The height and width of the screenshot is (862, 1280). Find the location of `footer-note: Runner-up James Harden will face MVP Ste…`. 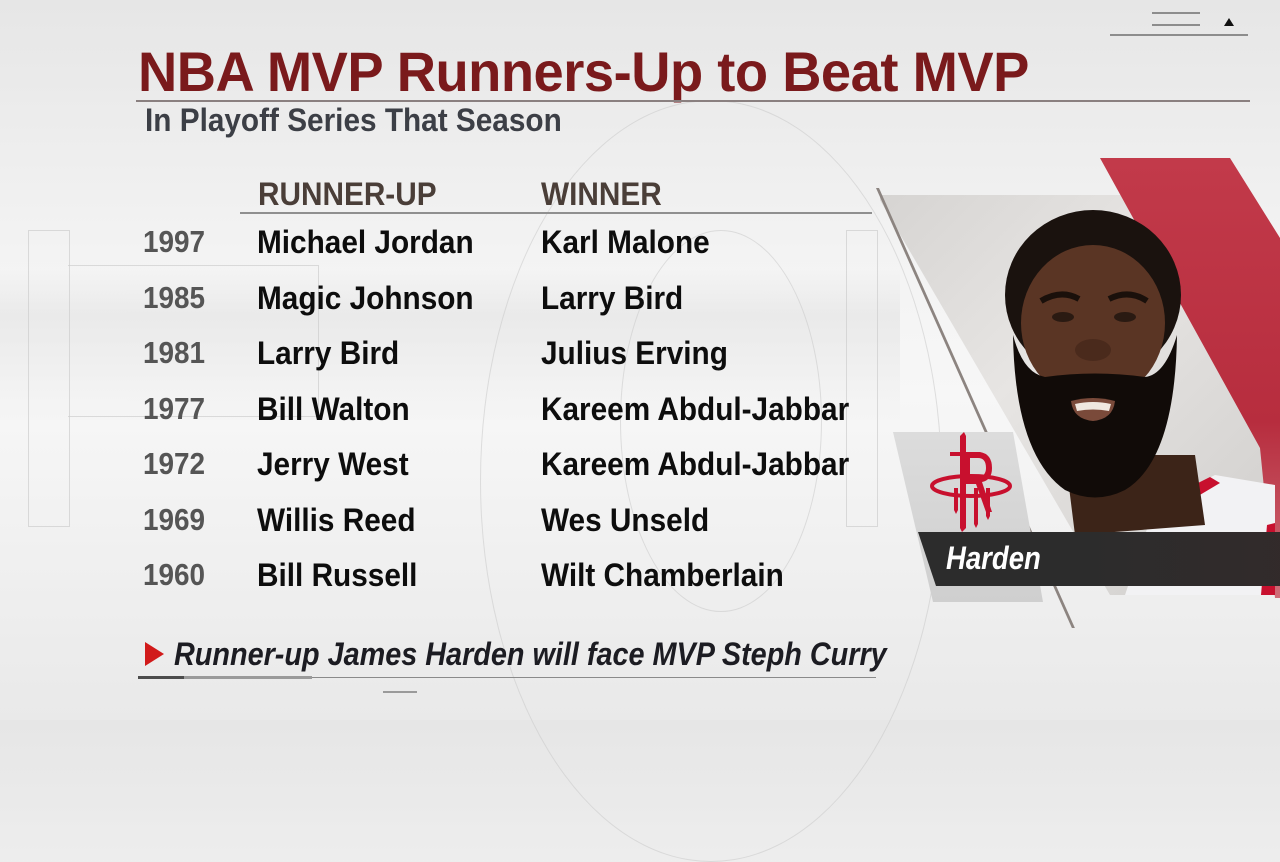

footer-note: Runner-up James Harden will face MVP Ste… is located at coordinates (530, 654).